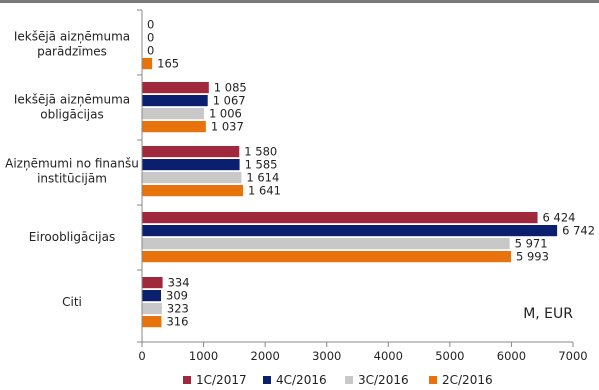  What do you see at coordinates (225, 114) in the screenshot?
I see `value-label-3c-2016-1: 1 006` at bounding box center [225, 114].